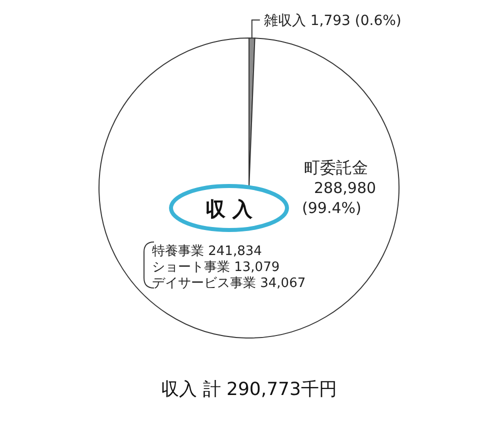  I want to click on text: 収 入, so click(230, 209).